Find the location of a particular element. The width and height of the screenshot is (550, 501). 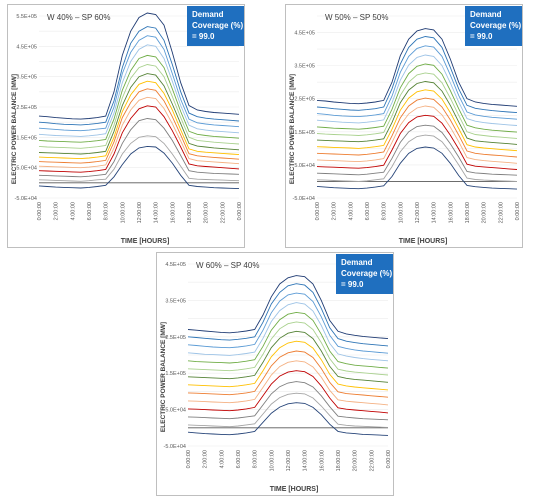

x-tick-label: 20:00:00 is located at coordinates (356, 460).